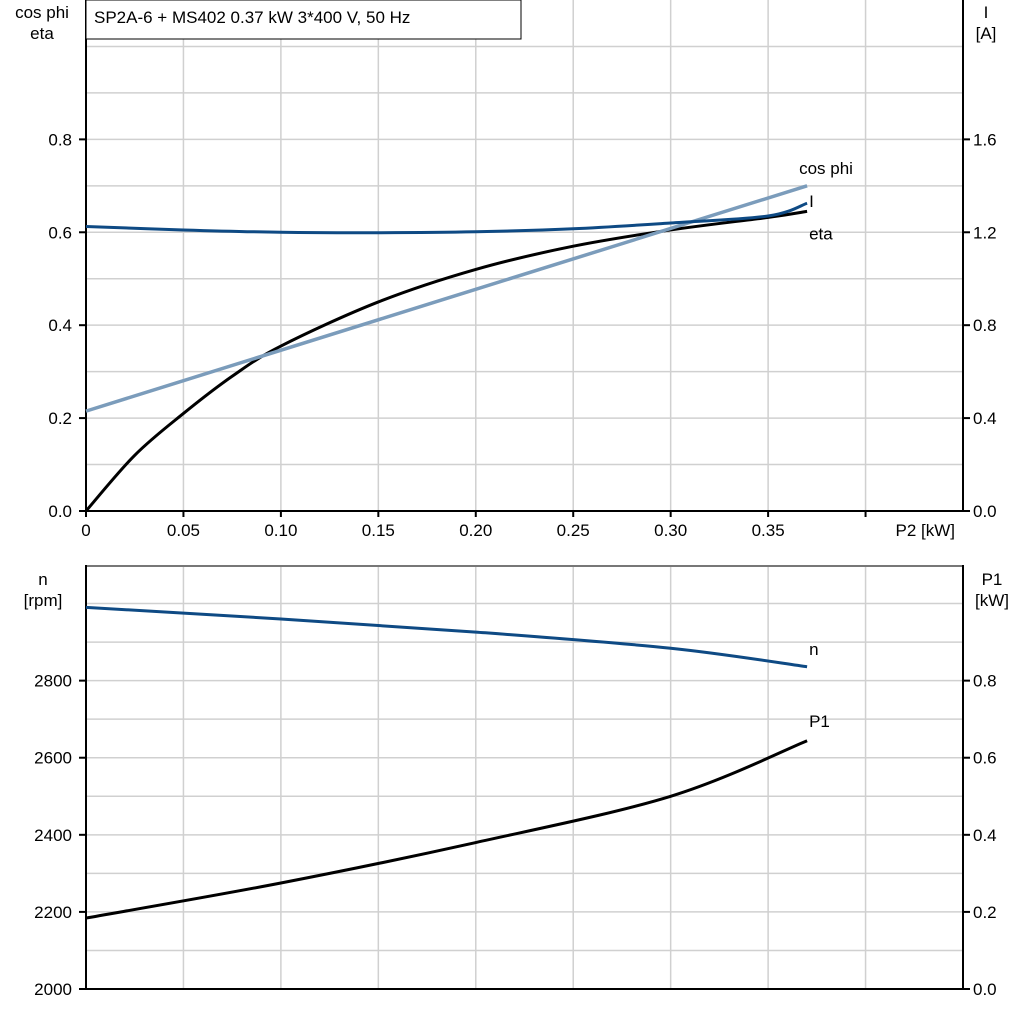  Describe the element at coordinates (811, 201) in the screenshot. I see `series-label-I: I` at that location.